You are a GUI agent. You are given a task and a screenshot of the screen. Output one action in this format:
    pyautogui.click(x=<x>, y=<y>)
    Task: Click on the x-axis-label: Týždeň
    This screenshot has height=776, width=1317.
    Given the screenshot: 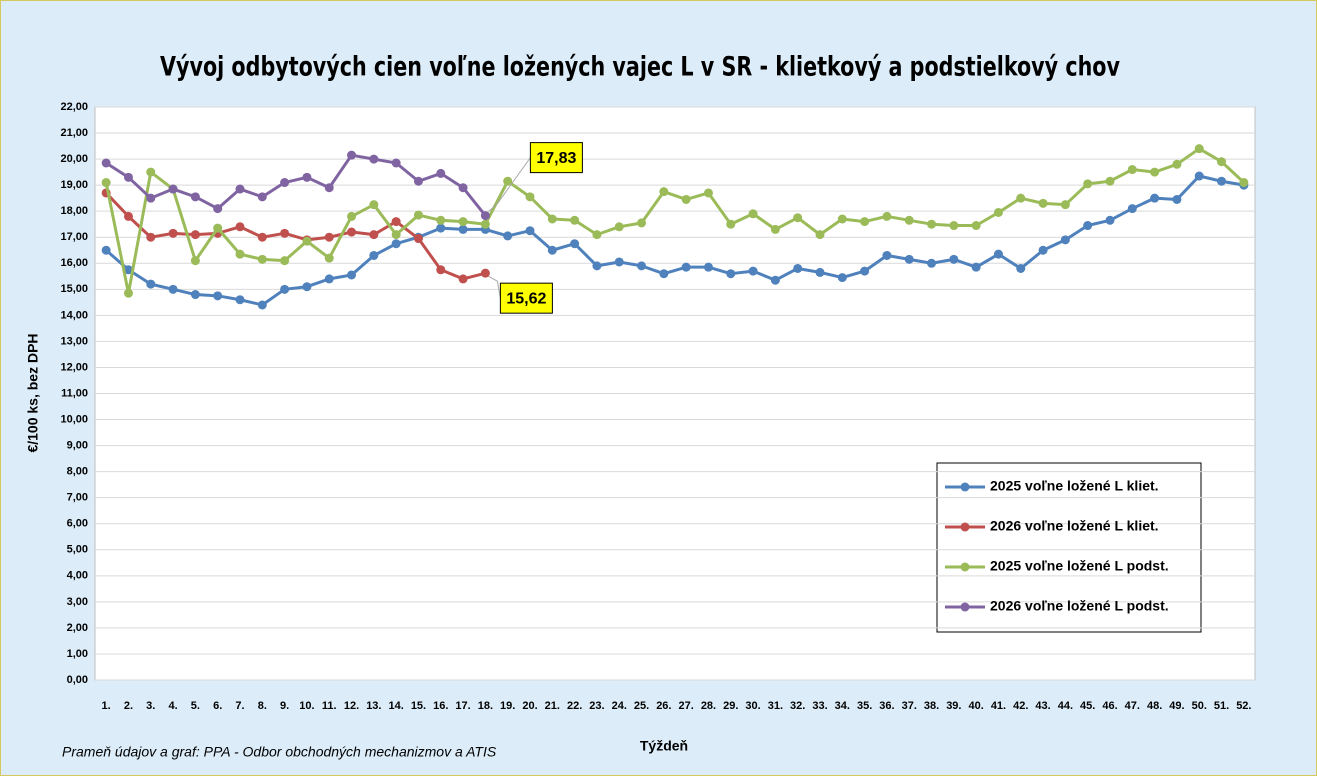 What is the action you would take?
    pyautogui.click(x=664, y=746)
    